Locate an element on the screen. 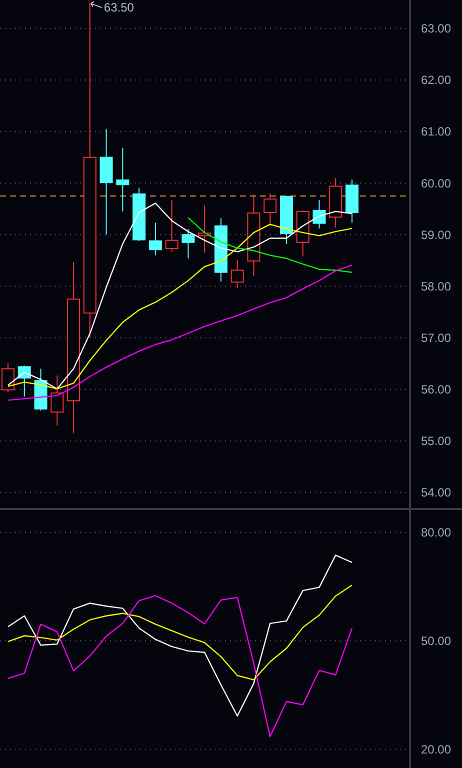  y-tick-label: 80.00 is located at coordinates (436, 533).